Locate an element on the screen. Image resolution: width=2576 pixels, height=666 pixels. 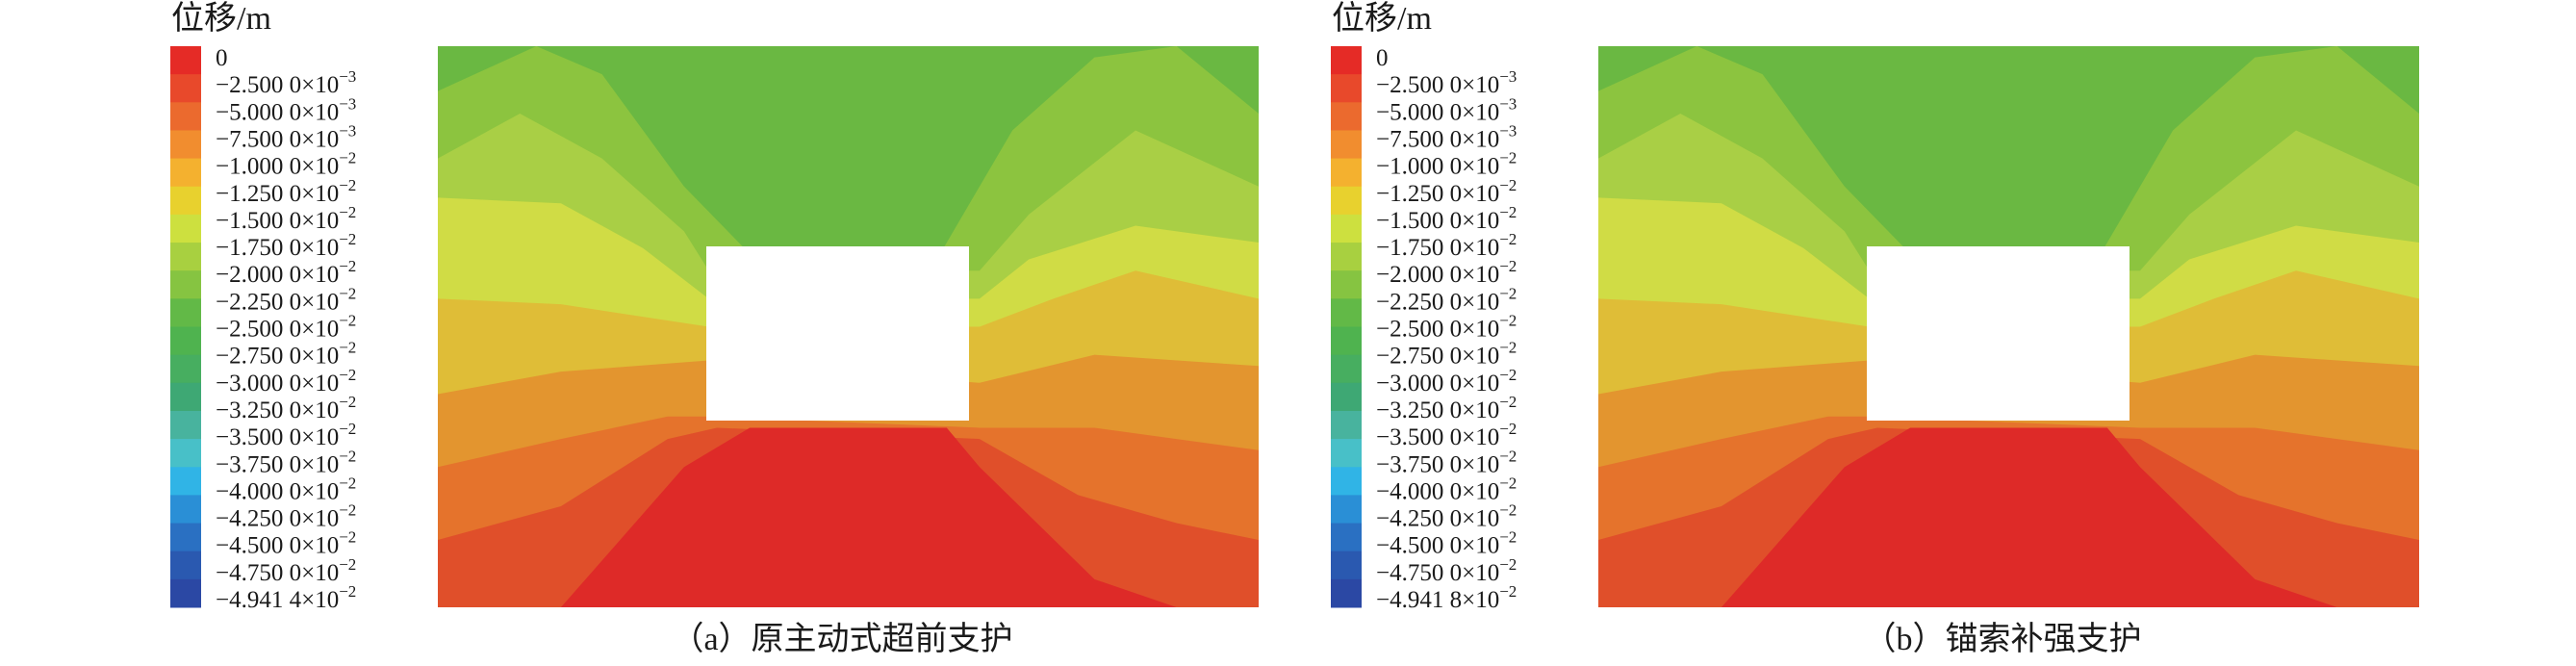
caption: （b）锚索补强支护 is located at coordinates (2003, 639).